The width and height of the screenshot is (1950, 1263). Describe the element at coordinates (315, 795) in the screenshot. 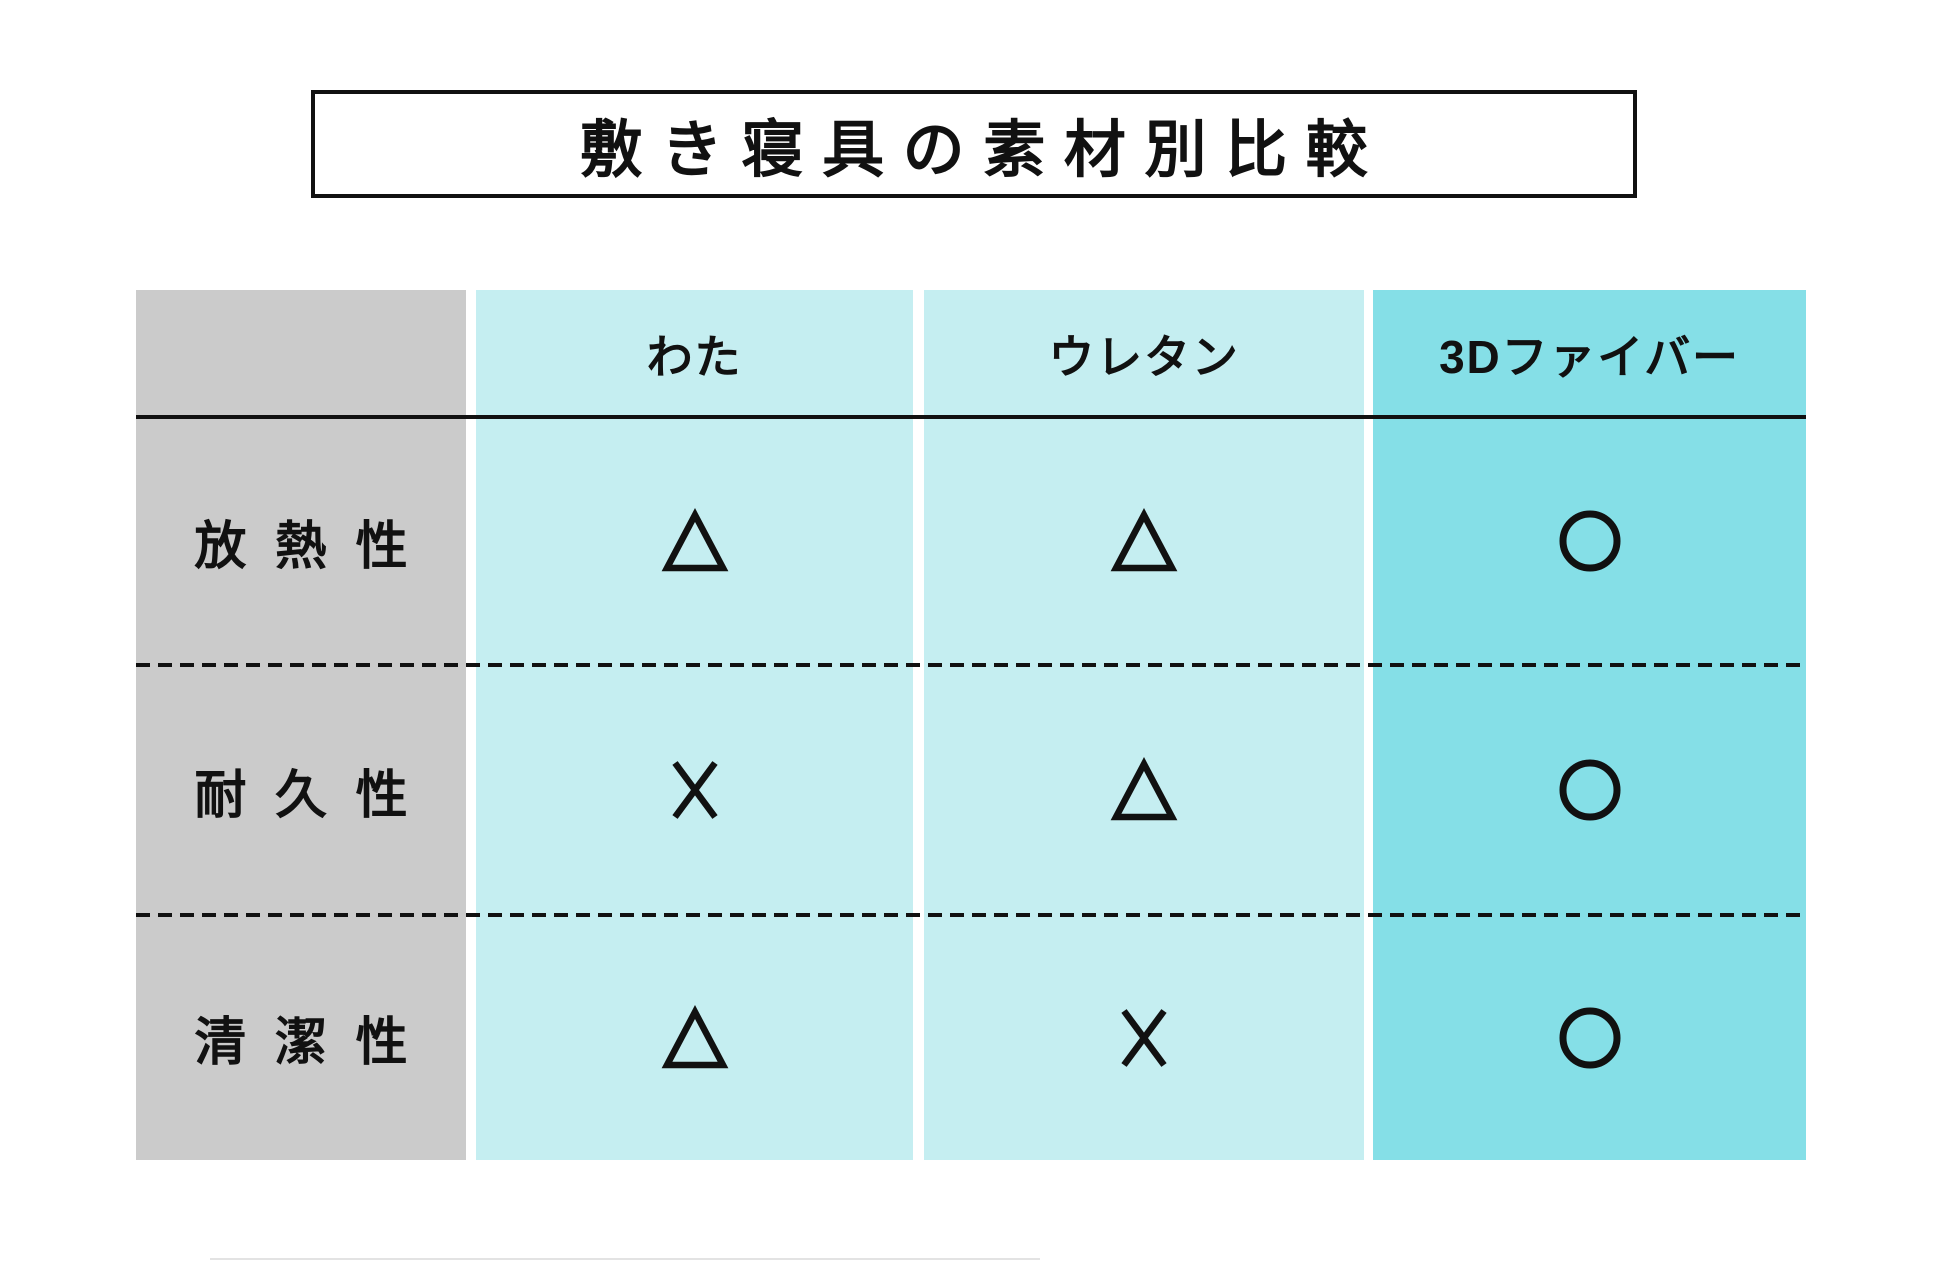

I see `row-label-durability: 耐久性` at that location.